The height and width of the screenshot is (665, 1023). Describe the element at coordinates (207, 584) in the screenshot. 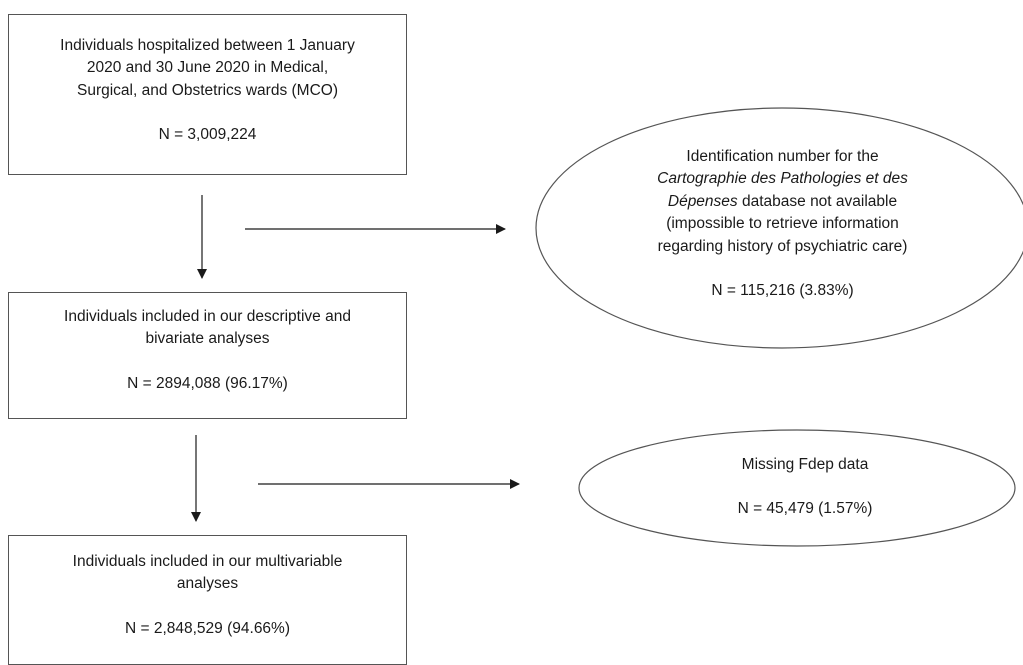

I see `box-text-line: analyses` at that location.